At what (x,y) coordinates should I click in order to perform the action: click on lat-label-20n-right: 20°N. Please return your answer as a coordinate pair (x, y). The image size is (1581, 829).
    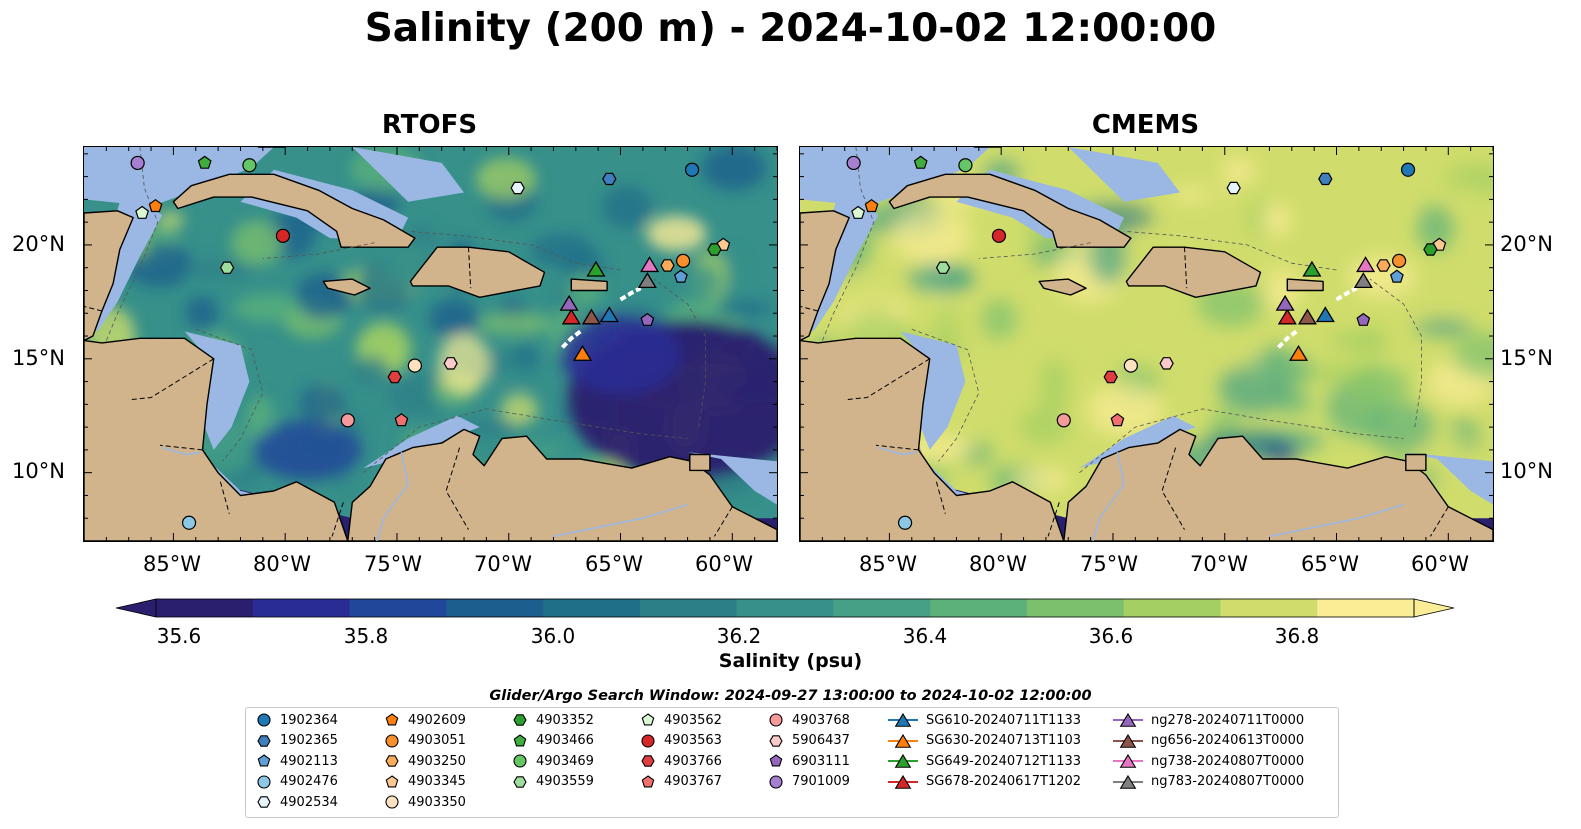
    Looking at the image, I should click on (1526, 244).